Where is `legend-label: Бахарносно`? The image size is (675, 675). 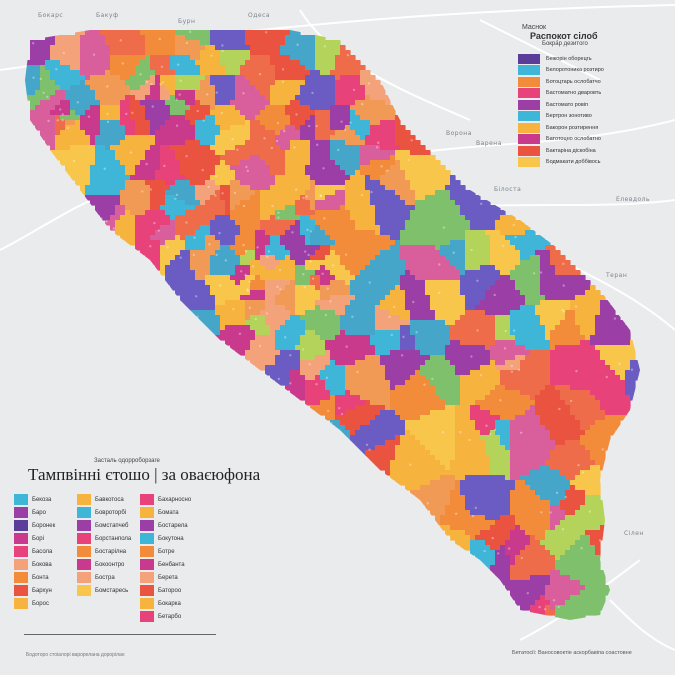
legend-label: Бахарносно is located at coordinates (175, 499).